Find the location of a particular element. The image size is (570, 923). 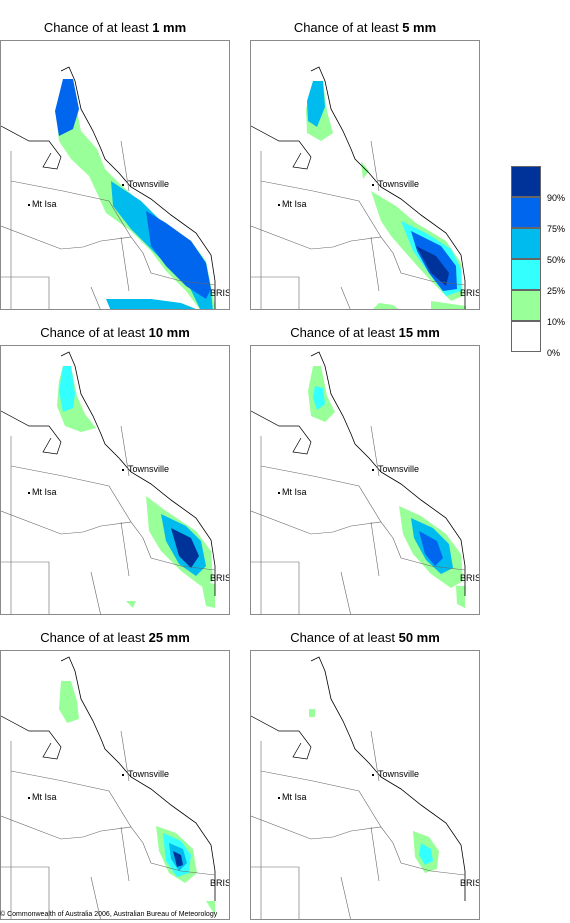

panel-title: Chance of at least 15 mm is located at coordinates (365, 332).